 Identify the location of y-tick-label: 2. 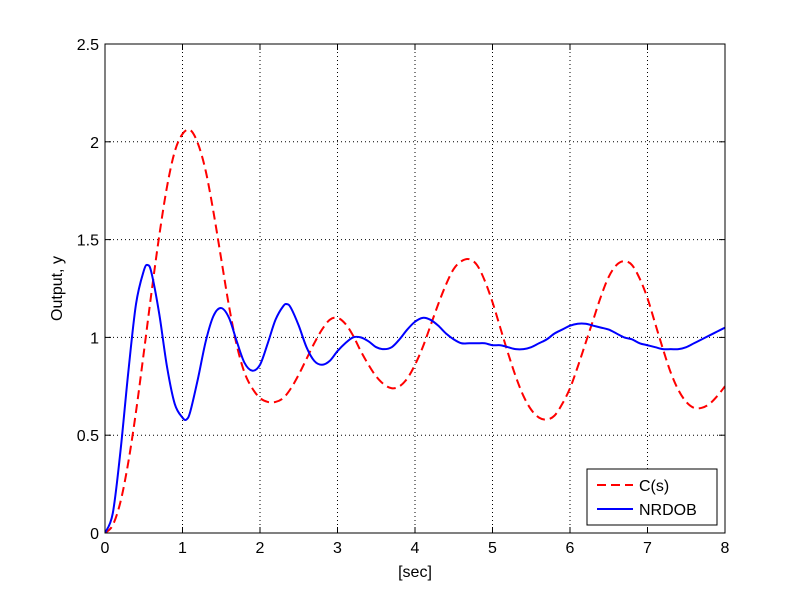
(94, 143).